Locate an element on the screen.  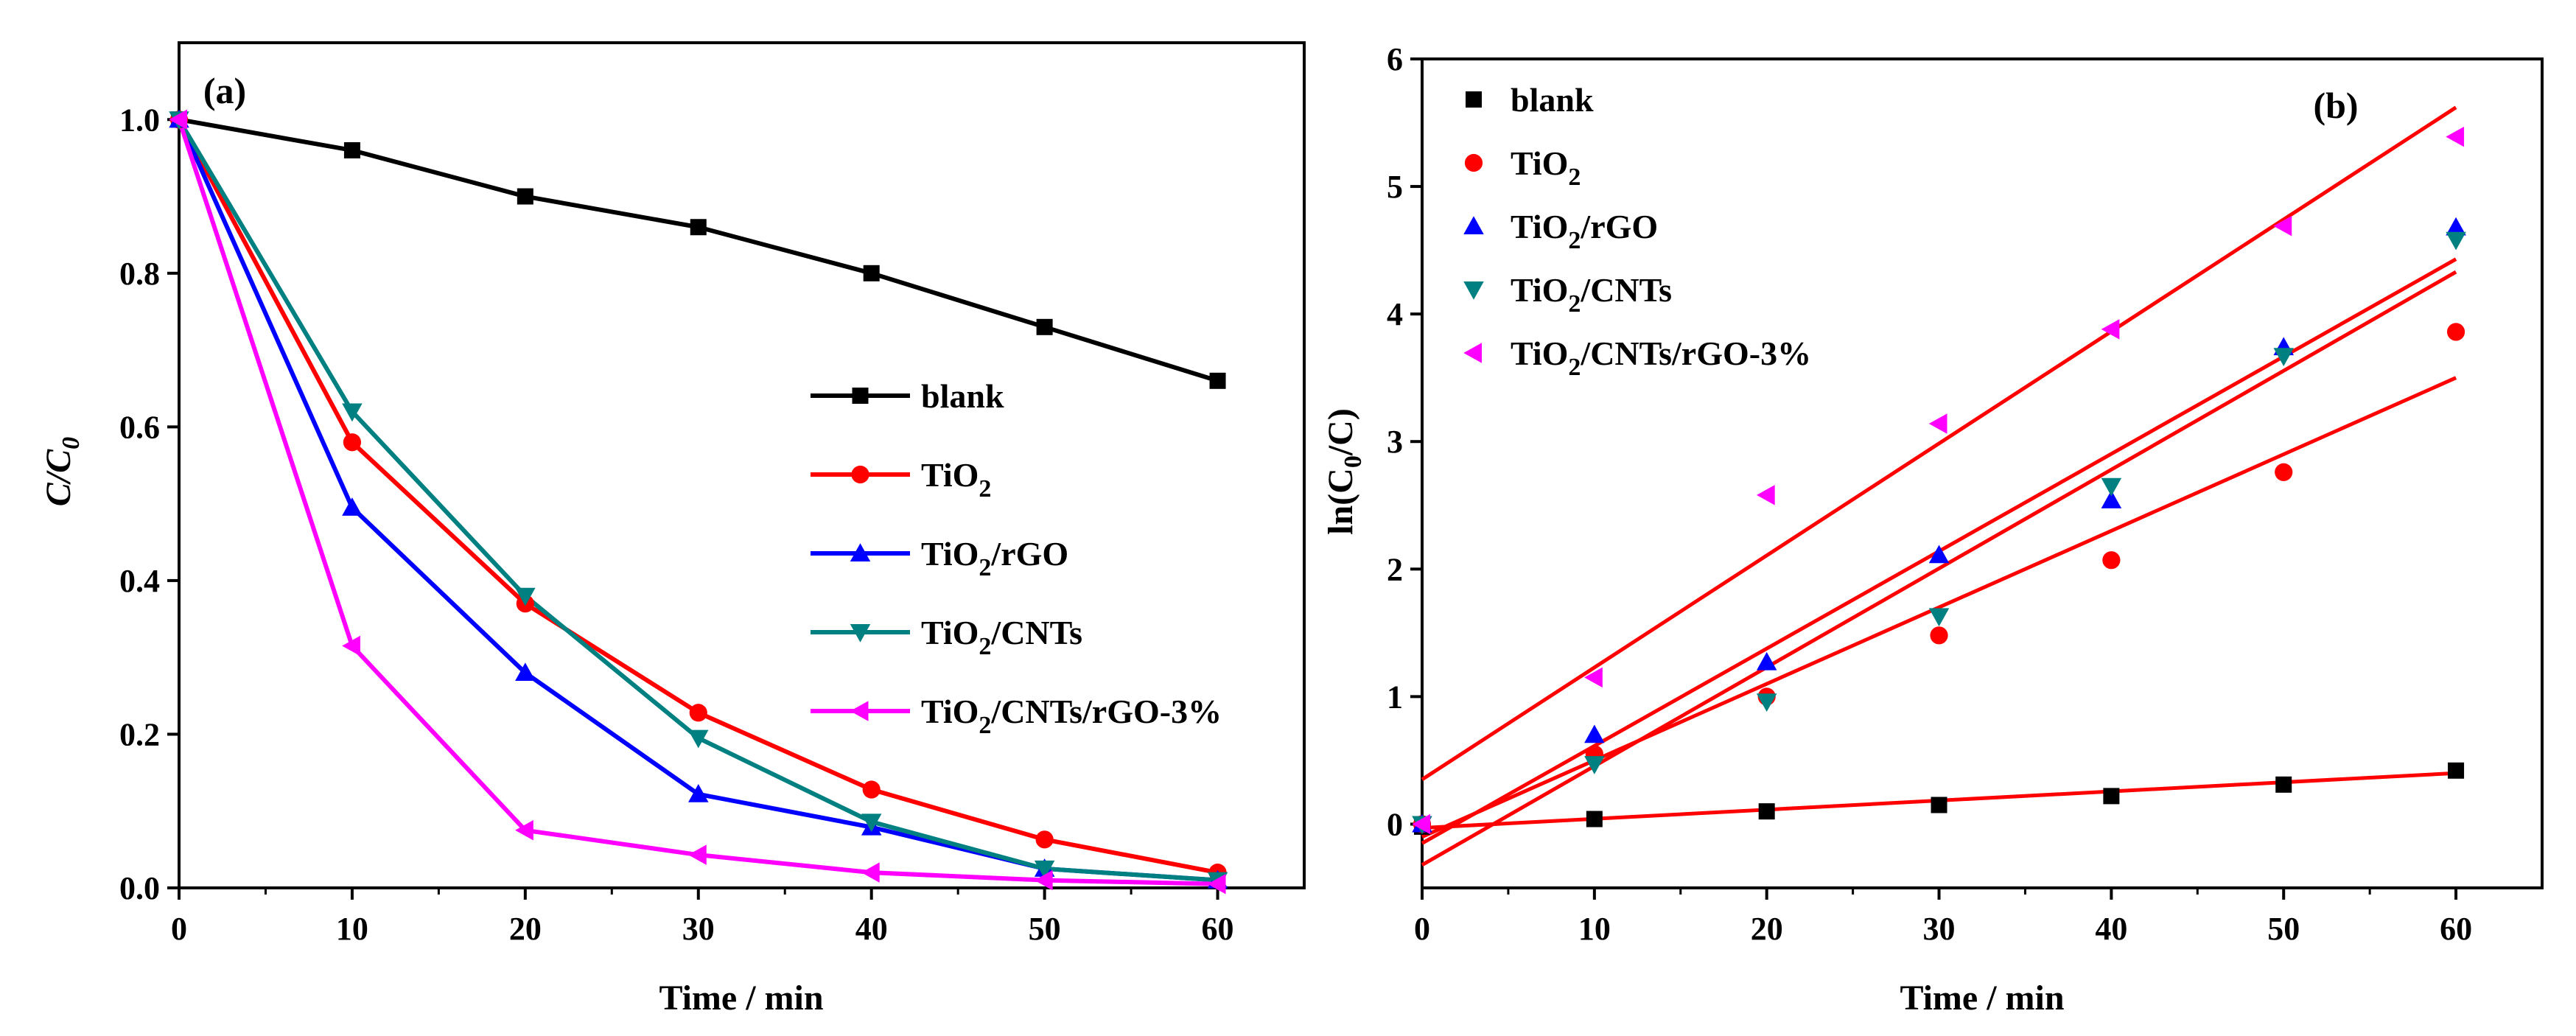
y-tick-label: 1.0 is located at coordinates (139, 120).